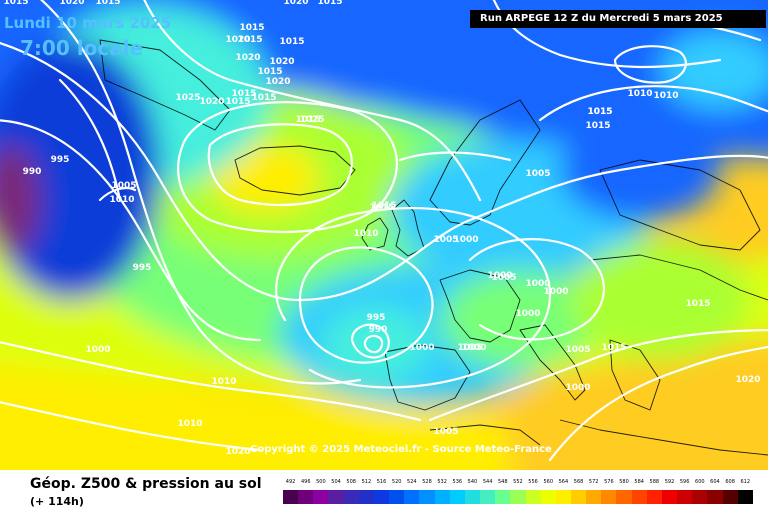 The width and height of the screenshot is (768, 512). I want to click on legend-label: 608, so click(730, 482).